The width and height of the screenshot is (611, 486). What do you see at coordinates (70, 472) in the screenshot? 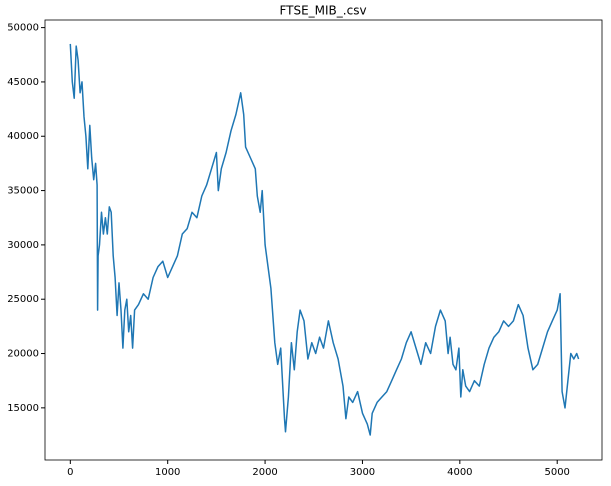
I see `x-tick-label: 0` at bounding box center [70, 472].